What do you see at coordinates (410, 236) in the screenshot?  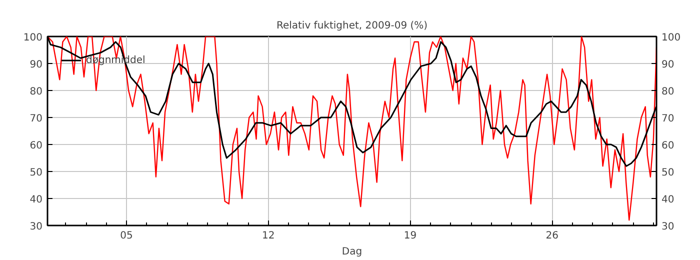 I see `x-tick-label: 19` at bounding box center [410, 236].